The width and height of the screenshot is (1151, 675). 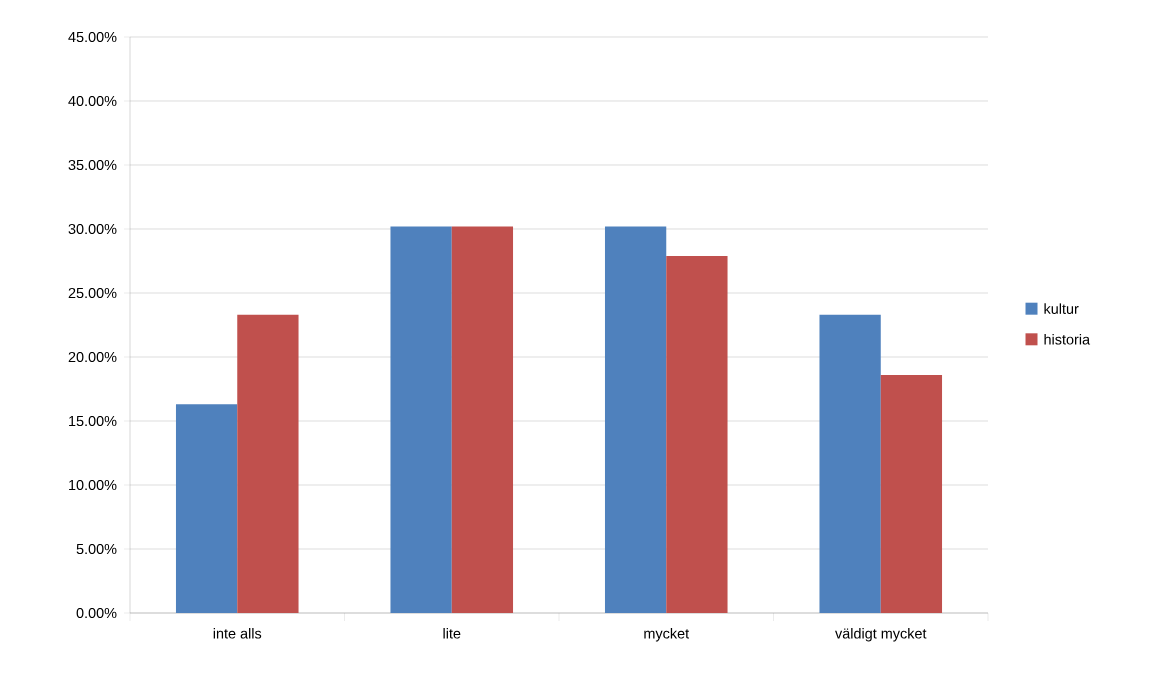 I want to click on x-tick-label: väldigt mycket, so click(x=881, y=635).